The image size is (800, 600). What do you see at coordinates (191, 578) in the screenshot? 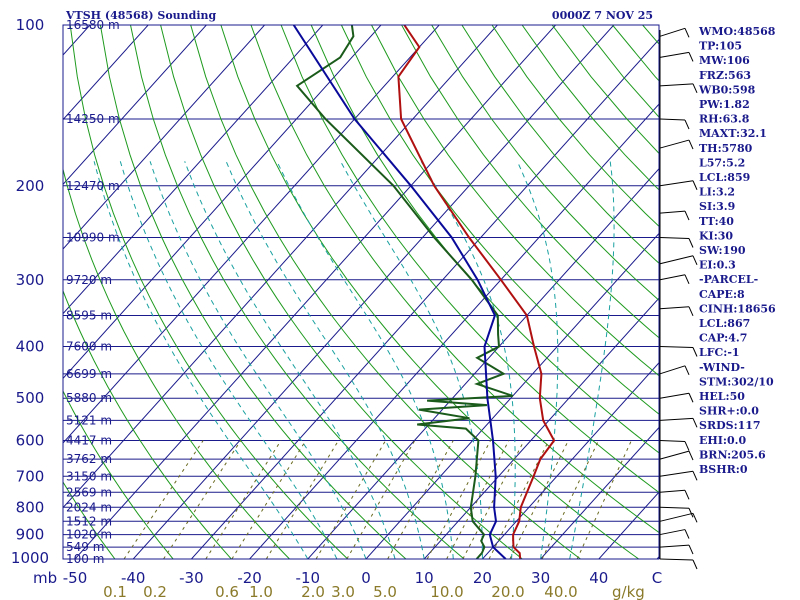
I see `temperature-tick-label: -30` at bounding box center [191, 578].